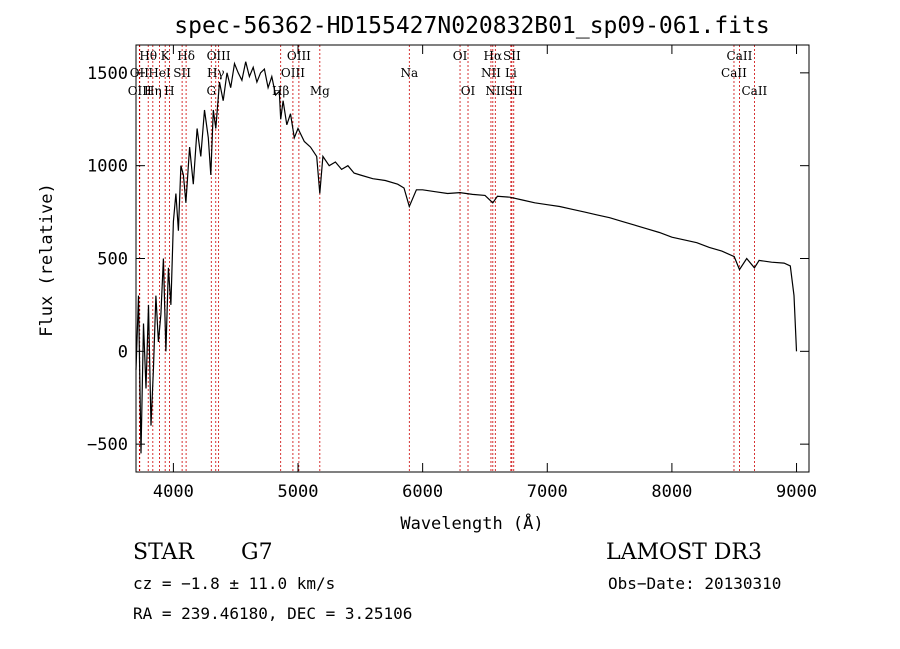  Describe the element at coordinates (159, 73) in the screenshot. I see `line-marker-label: HeI` at that location.